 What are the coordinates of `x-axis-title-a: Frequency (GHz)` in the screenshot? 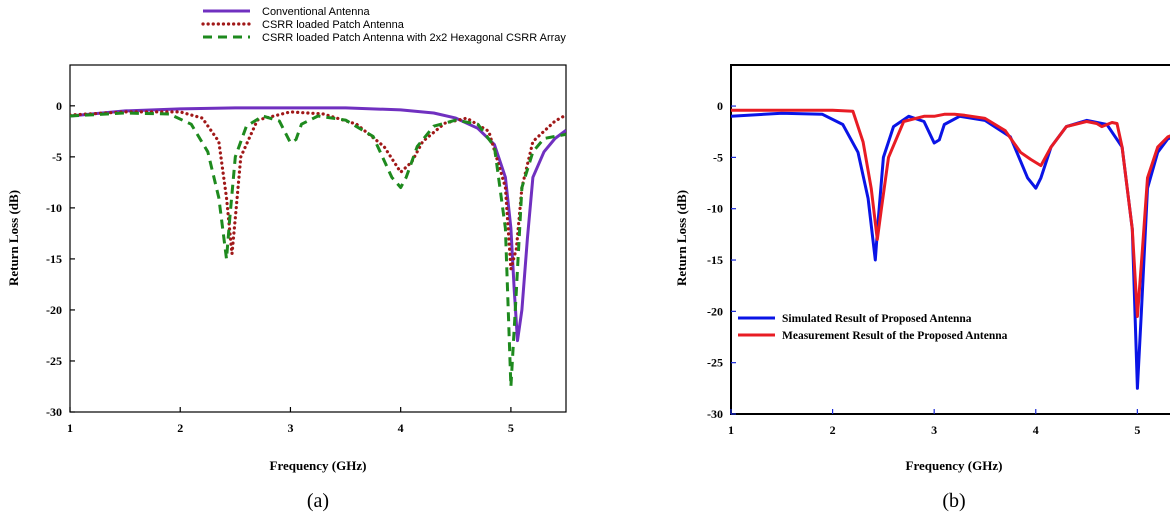 It's located at (318, 465).